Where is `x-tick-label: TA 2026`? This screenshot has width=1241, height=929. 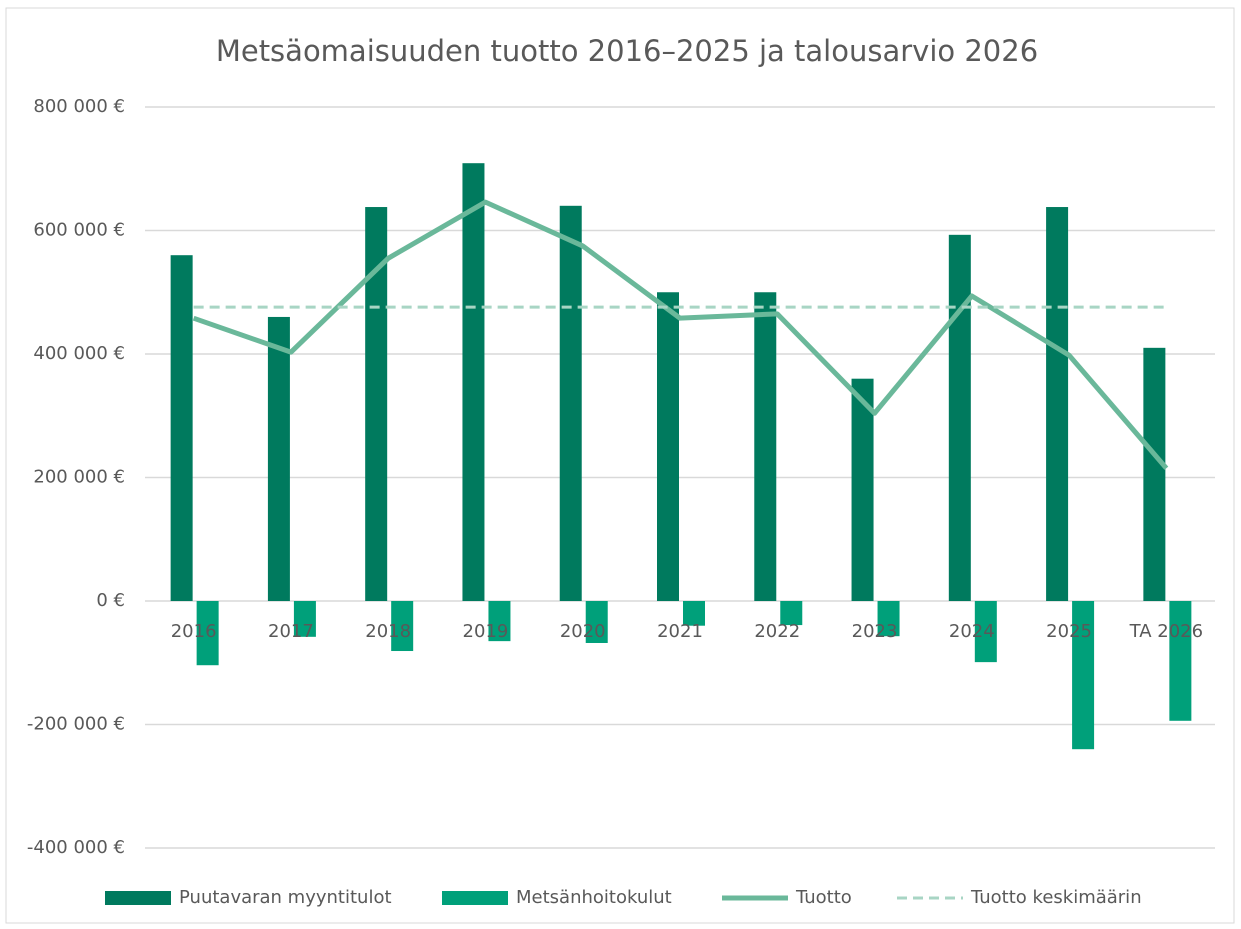 x-tick-label: TA 2026 is located at coordinates (1166, 631).